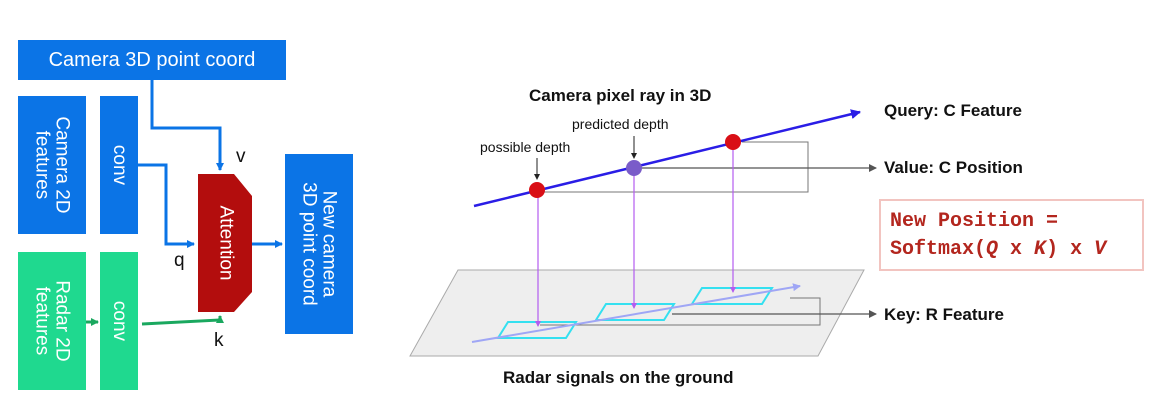 The image size is (1163, 408). I want to click on depth-point-far, so click(733, 142).